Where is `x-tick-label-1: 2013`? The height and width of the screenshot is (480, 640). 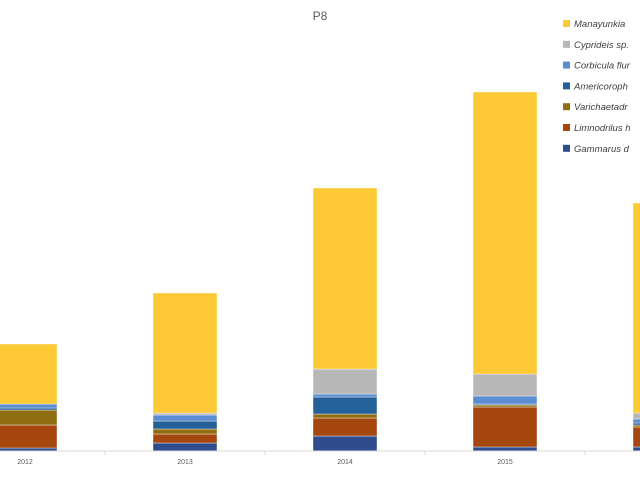
x-tick-label-1: 2013 is located at coordinates (185, 462).